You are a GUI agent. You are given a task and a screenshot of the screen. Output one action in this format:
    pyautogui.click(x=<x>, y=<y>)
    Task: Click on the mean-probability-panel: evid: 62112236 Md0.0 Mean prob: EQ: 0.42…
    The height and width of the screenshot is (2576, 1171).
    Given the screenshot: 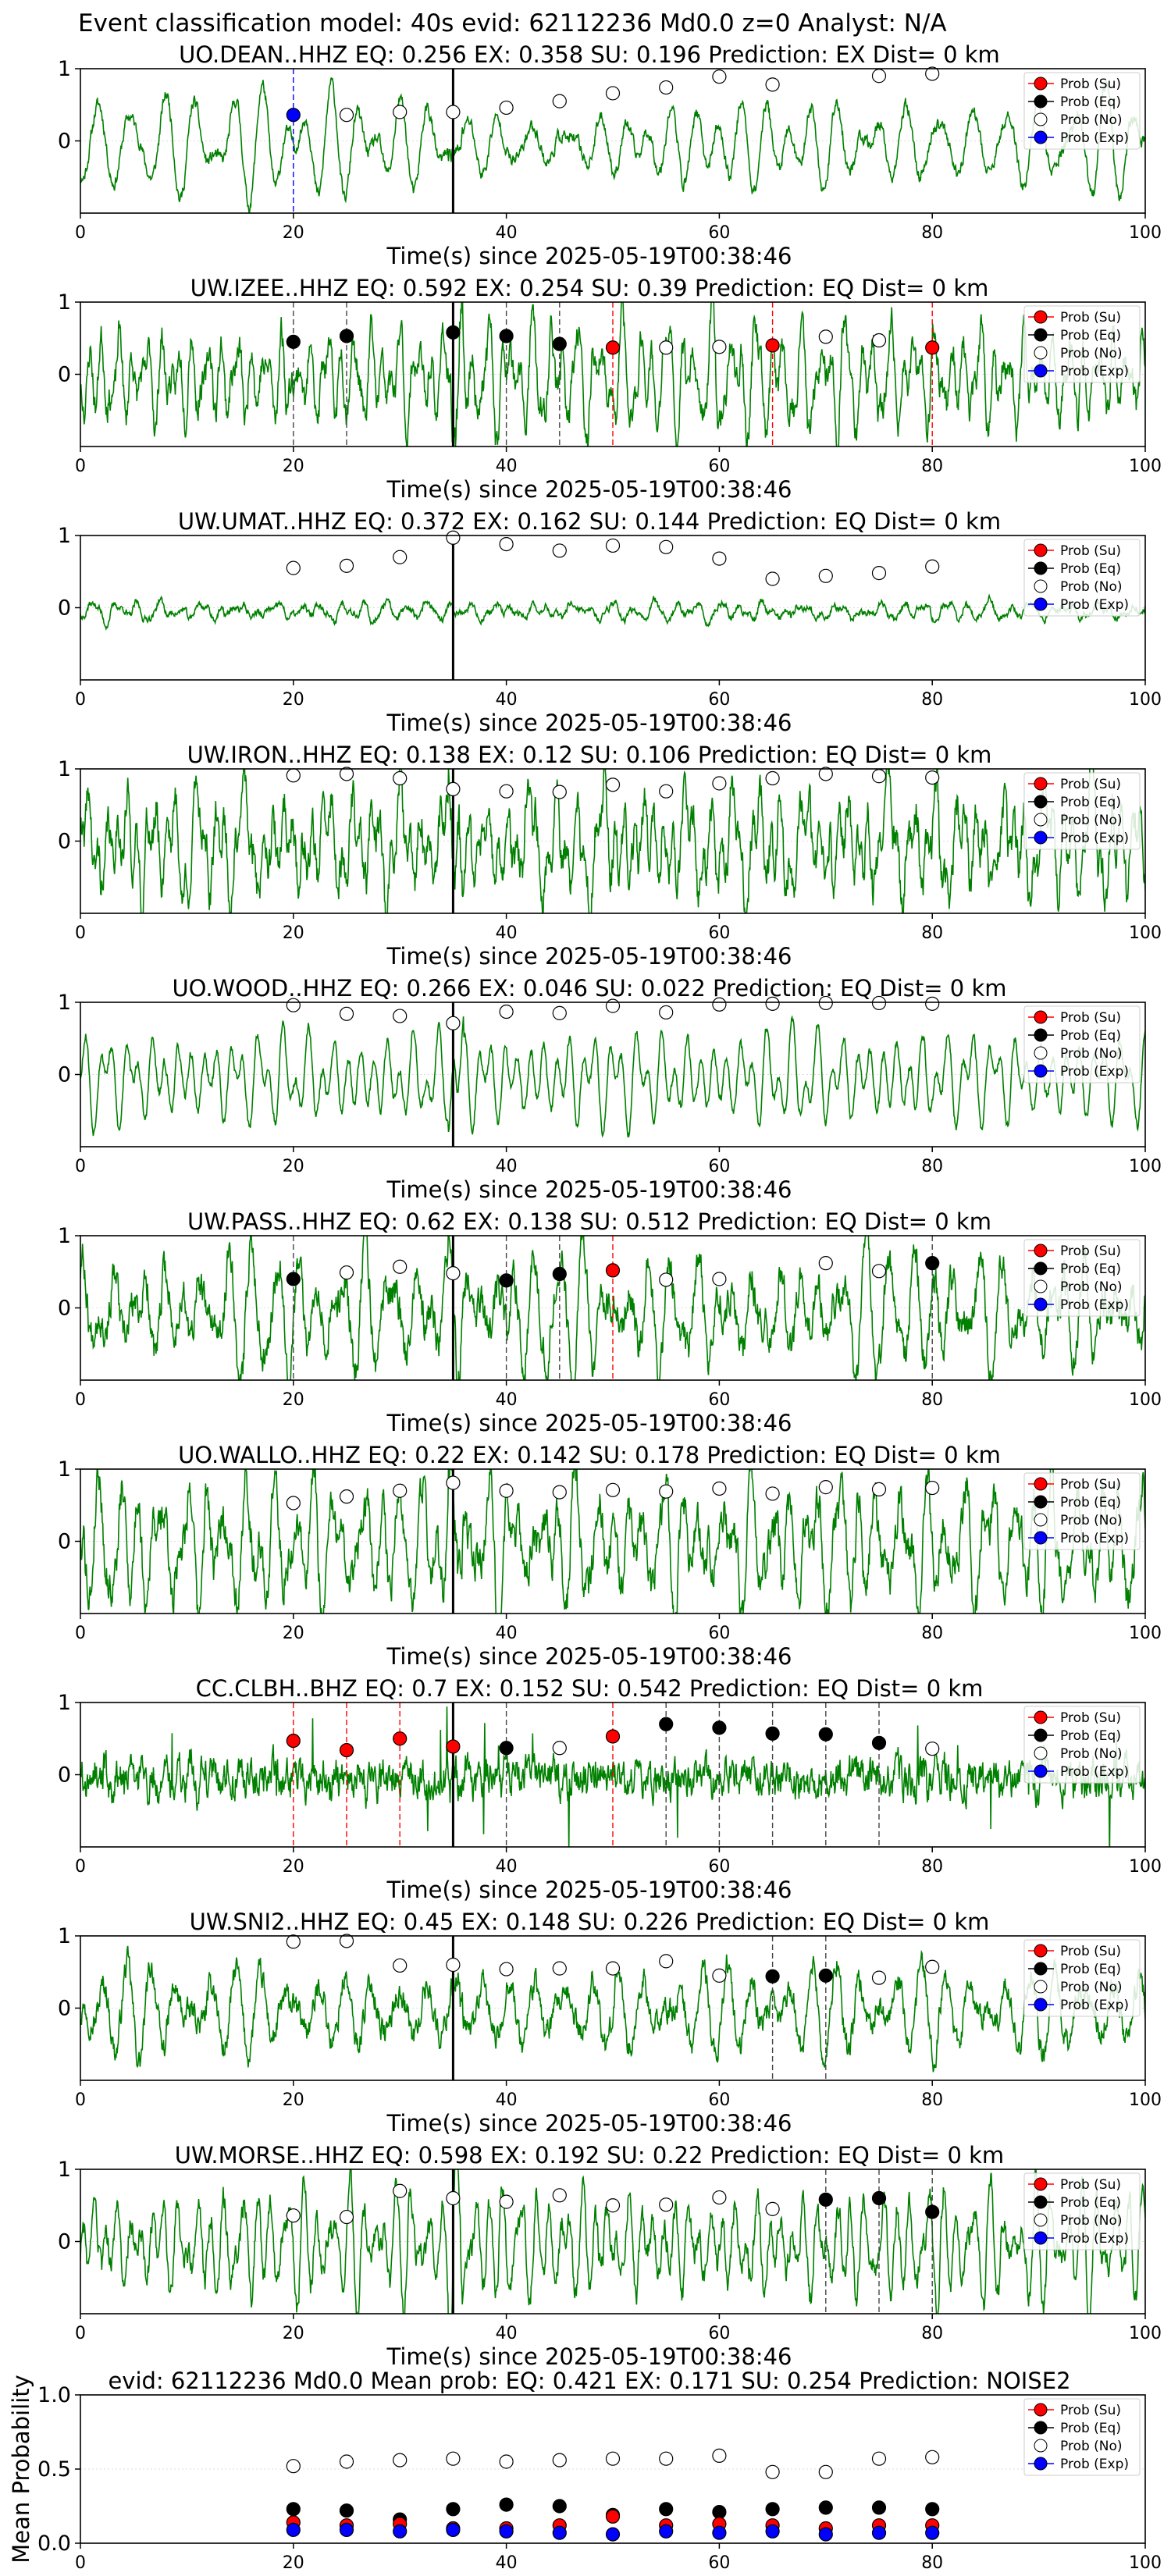 What is the action you would take?
    pyautogui.click(x=585, y=2470)
    